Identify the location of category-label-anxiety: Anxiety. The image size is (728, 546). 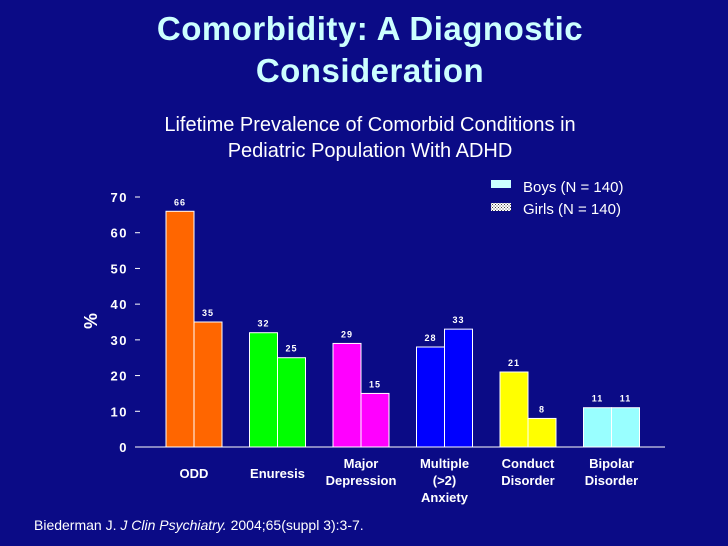
(445, 497).